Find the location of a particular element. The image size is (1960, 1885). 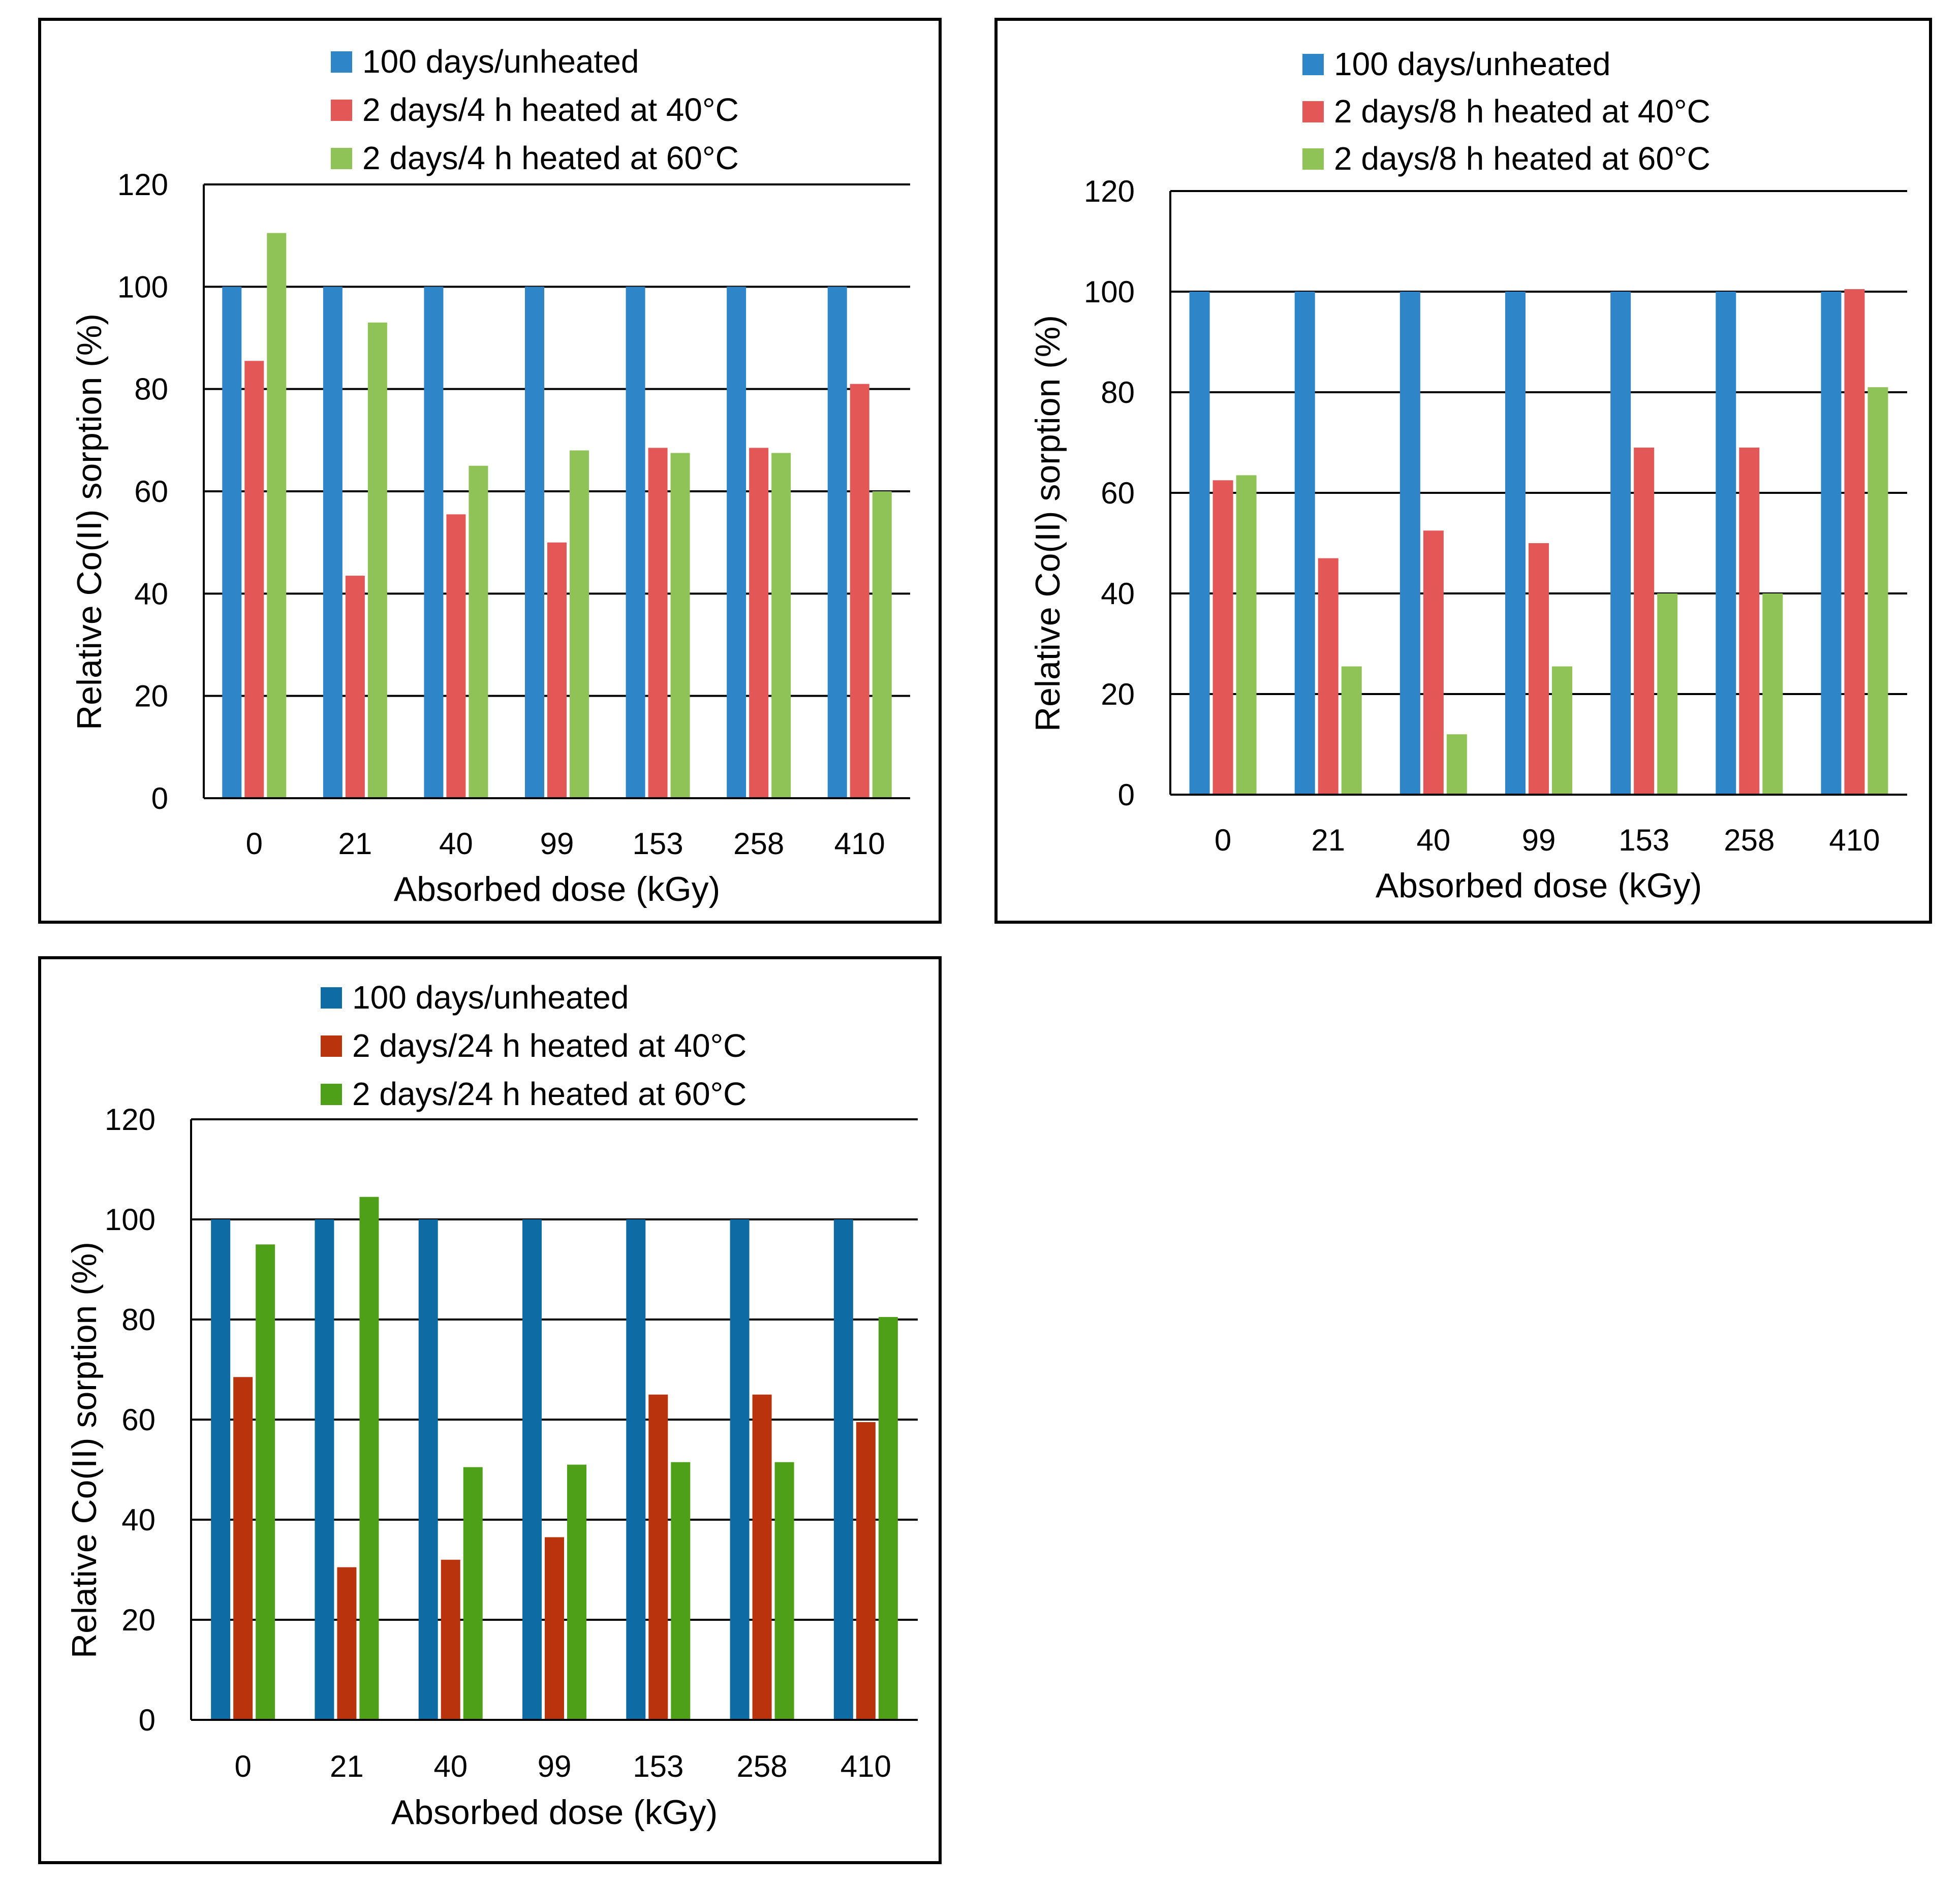

legend-label: 2 days/24 h heated at 40°C is located at coordinates (549, 1046).